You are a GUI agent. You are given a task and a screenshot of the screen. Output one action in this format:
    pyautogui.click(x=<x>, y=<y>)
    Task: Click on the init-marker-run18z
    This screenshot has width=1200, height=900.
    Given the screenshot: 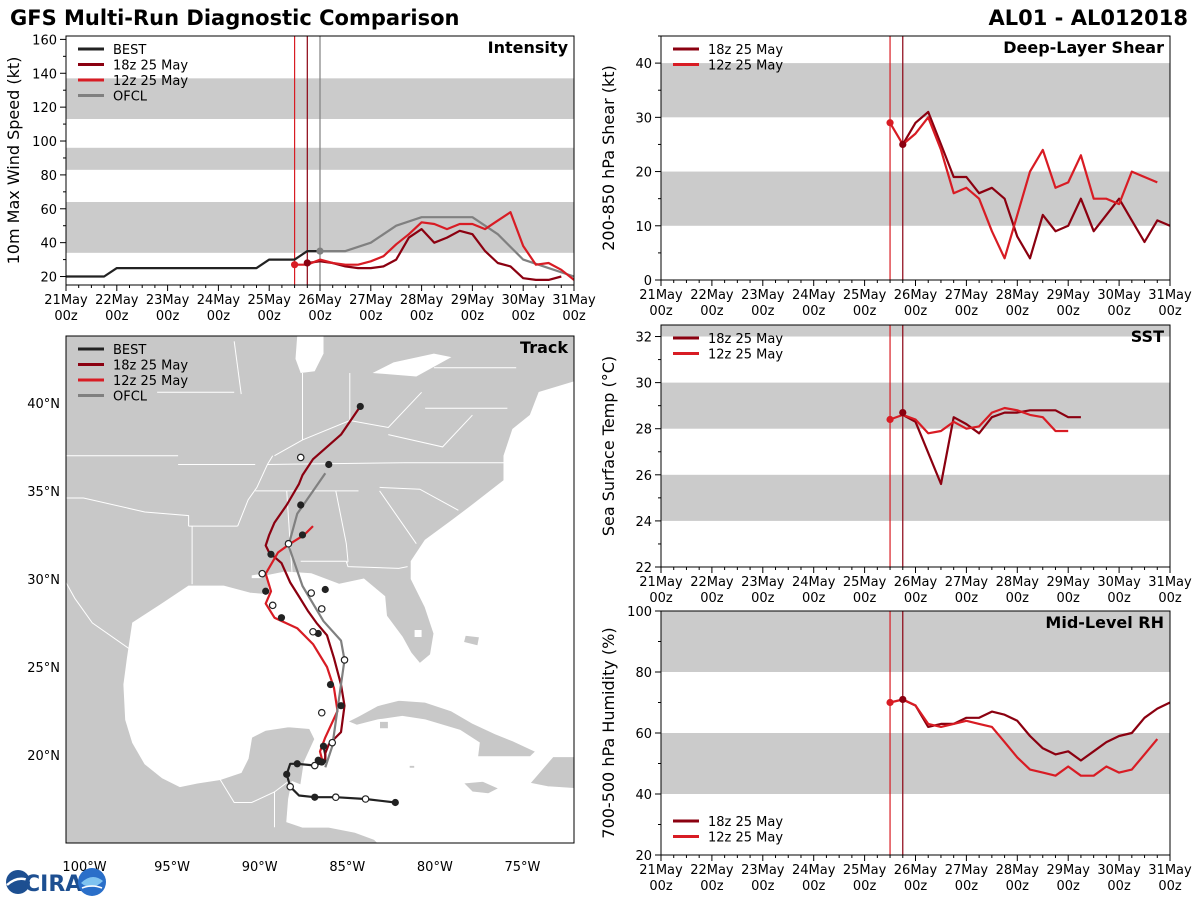 What is the action you would take?
    pyautogui.click(x=307, y=263)
    